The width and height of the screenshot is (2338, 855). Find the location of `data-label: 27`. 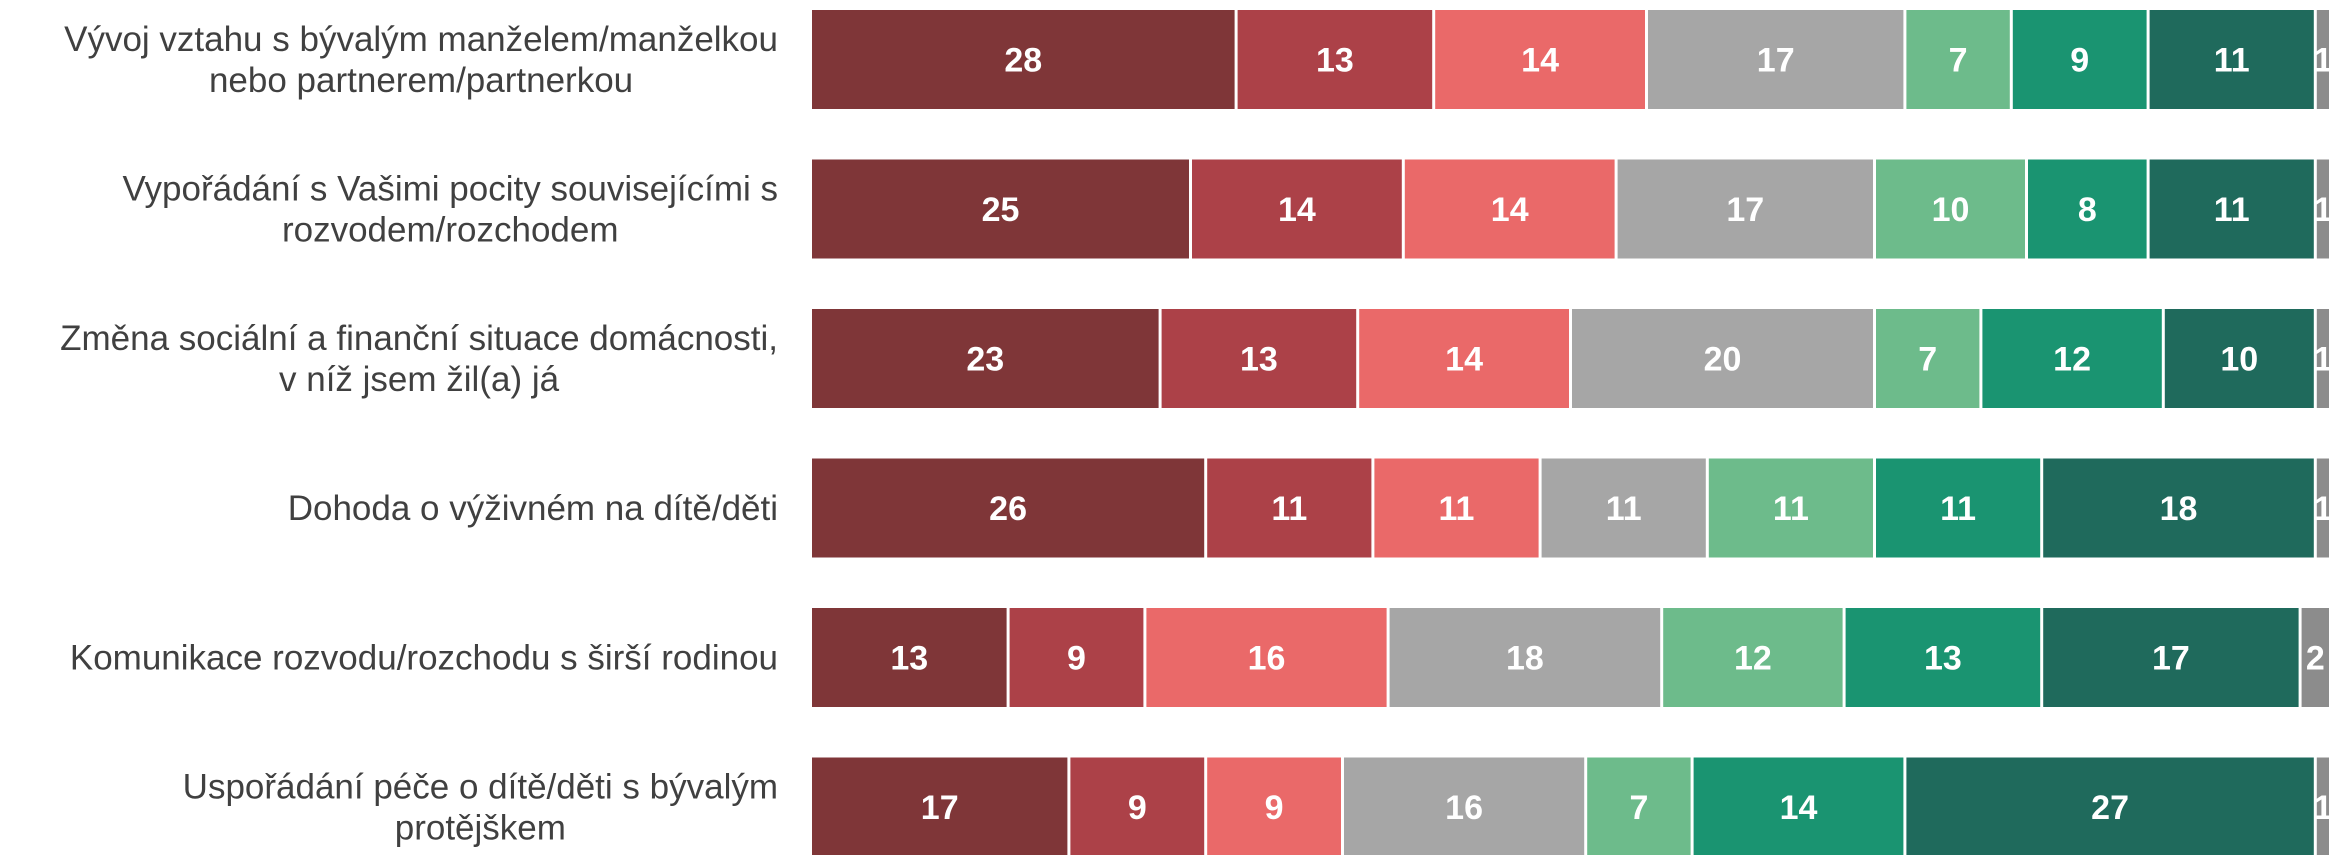

data-label: 27 is located at coordinates (2110, 808).